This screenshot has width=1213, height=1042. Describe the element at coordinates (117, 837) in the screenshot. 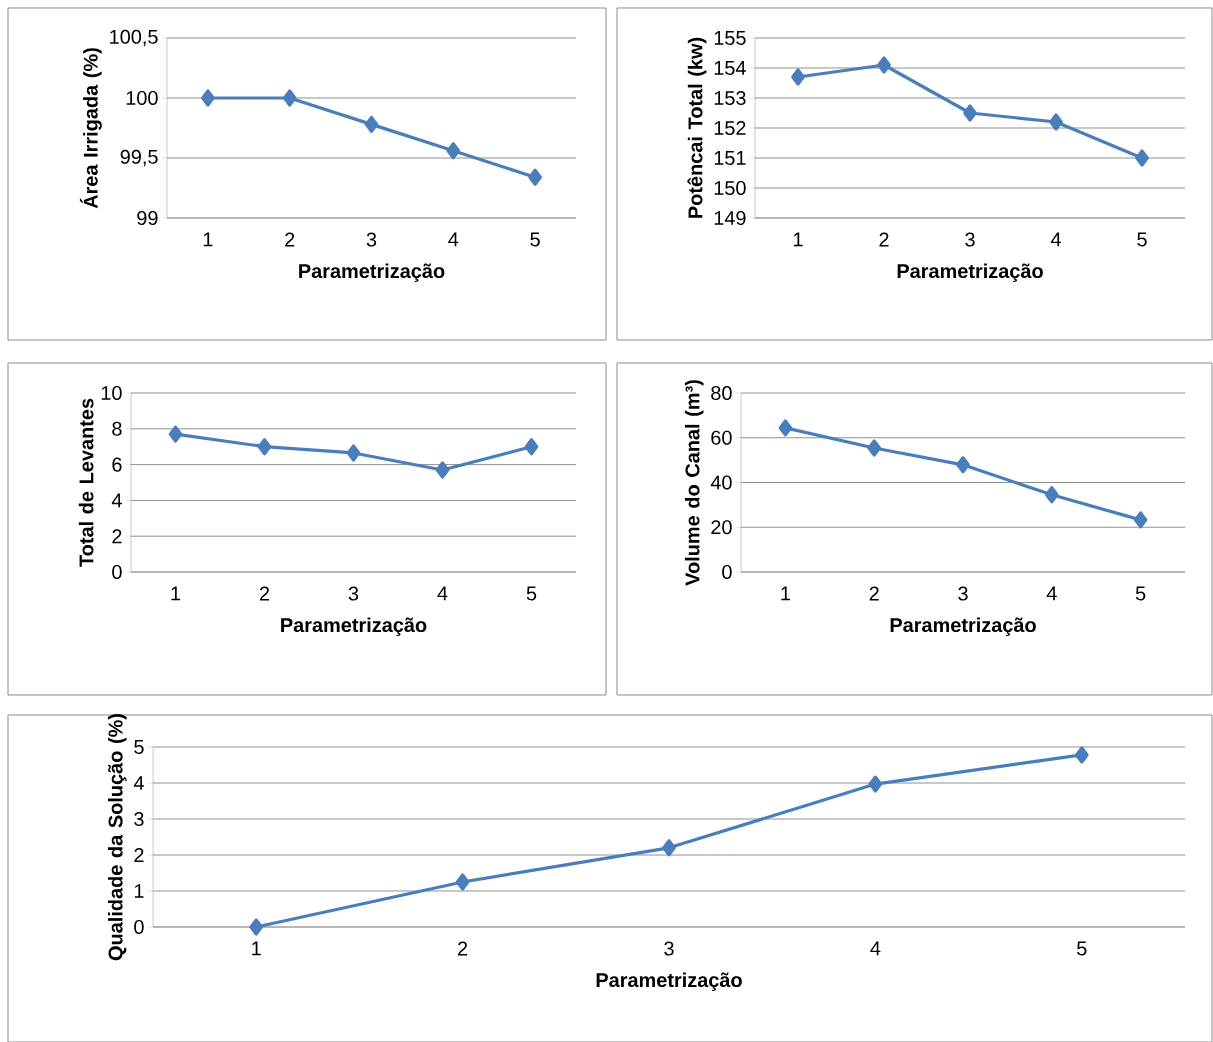

I see `y-axis-title: Qualidade da Solução (%)` at that location.